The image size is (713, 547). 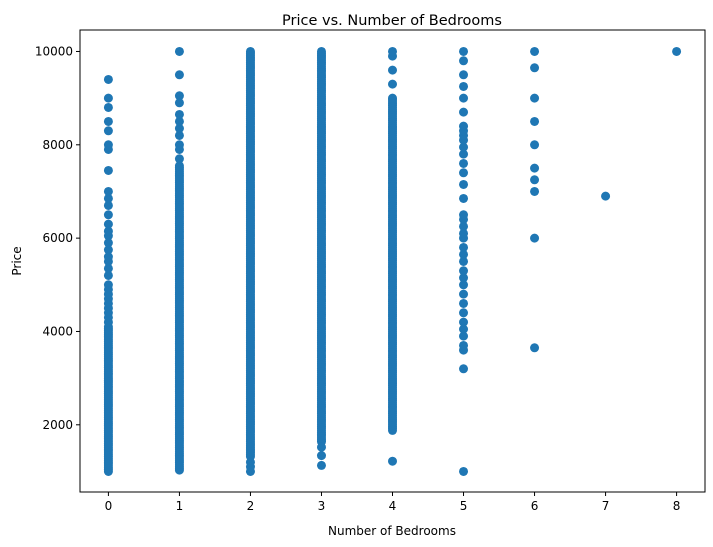 What do you see at coordinates (322, 506) in the screenshot?
I see `x-tick-label: 3` at bounding box center [322, 506].